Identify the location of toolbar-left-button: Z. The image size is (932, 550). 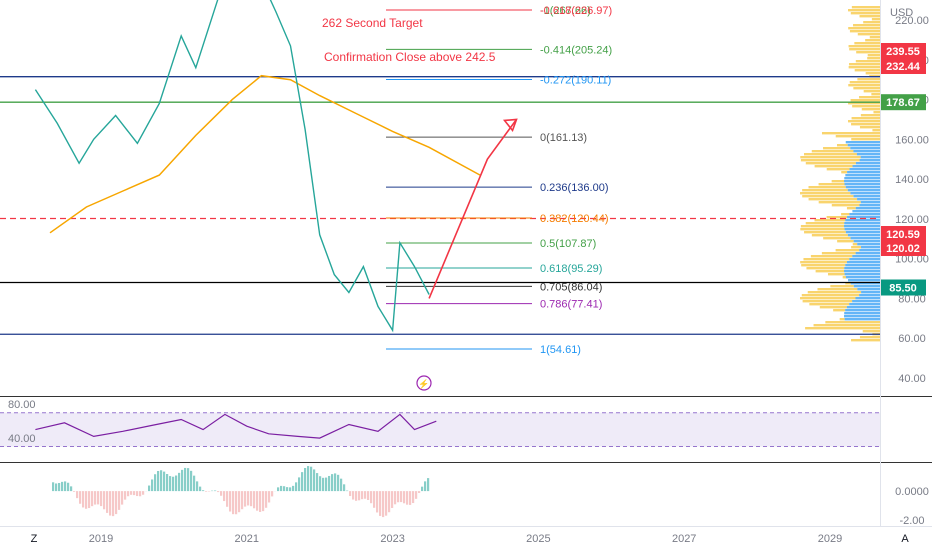
(34, 539).